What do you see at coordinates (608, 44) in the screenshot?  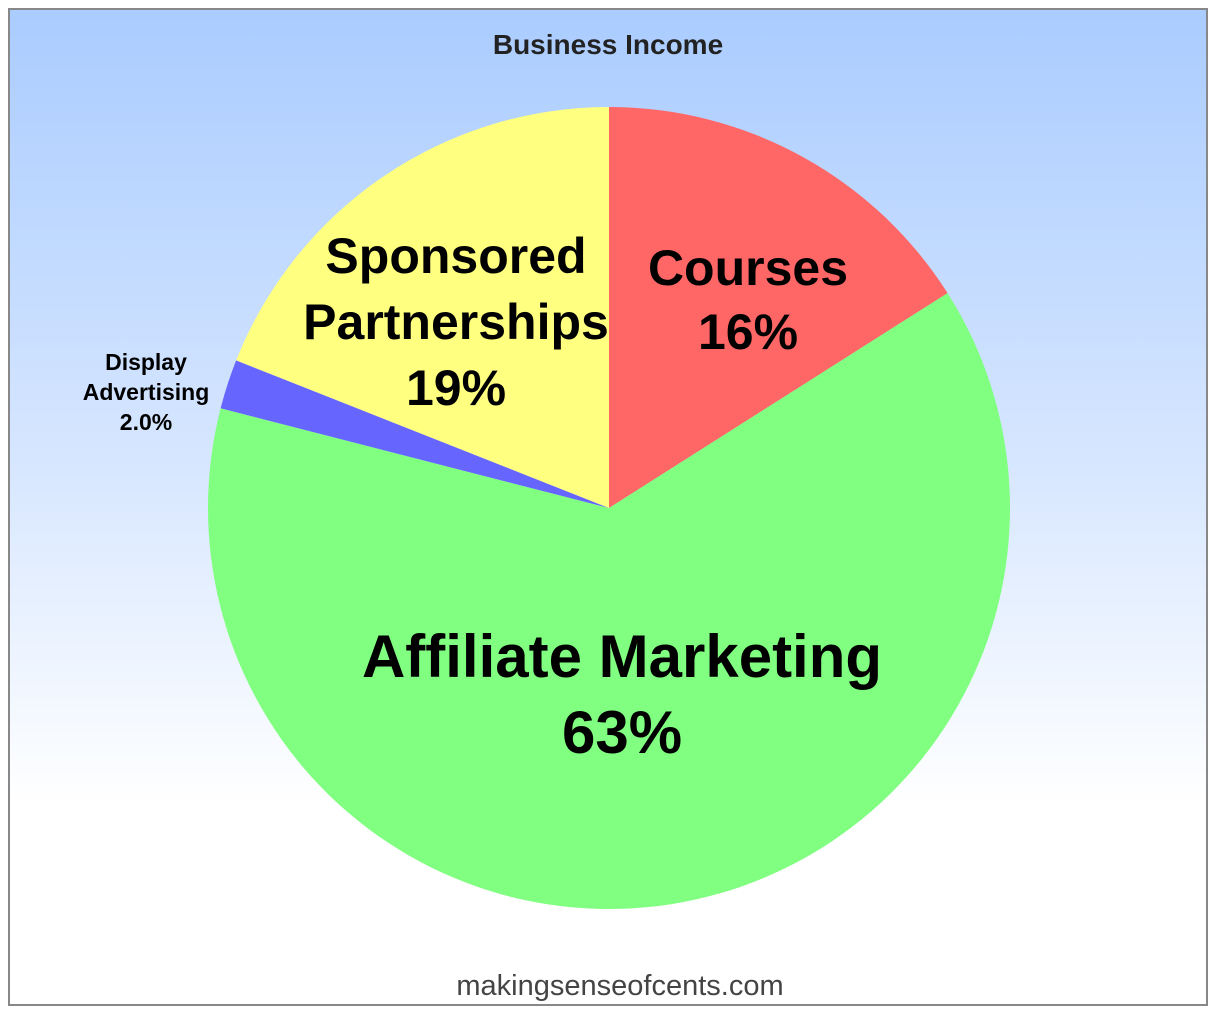 I see `chart-title: Business Income` at bounding box center [608, 44].